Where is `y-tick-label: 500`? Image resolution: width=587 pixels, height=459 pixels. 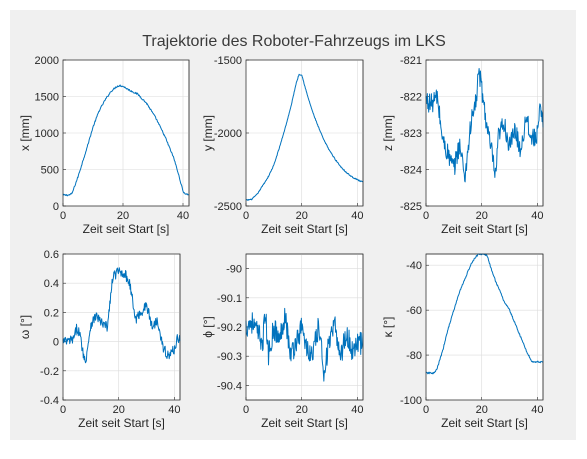
y-tick-label: 500 is located at coordinates (50, 171).